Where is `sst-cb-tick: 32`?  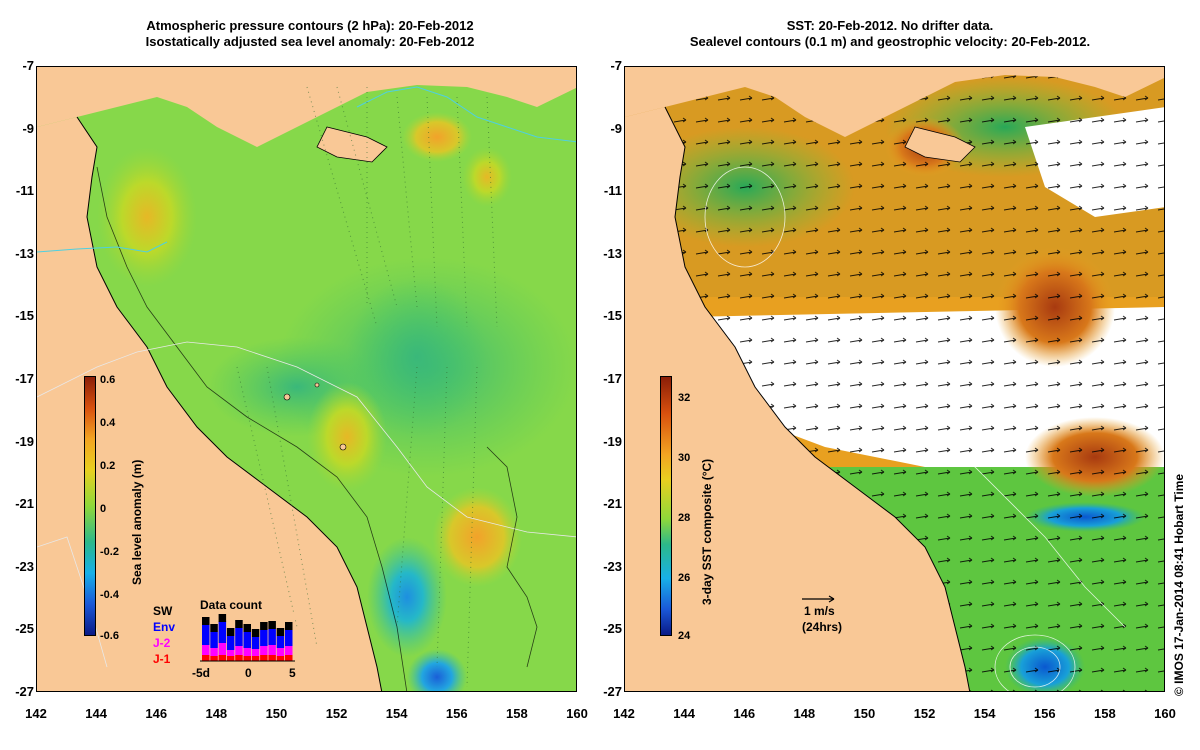
sst-cb-tick: 32 is located at coordinates (684, 398).